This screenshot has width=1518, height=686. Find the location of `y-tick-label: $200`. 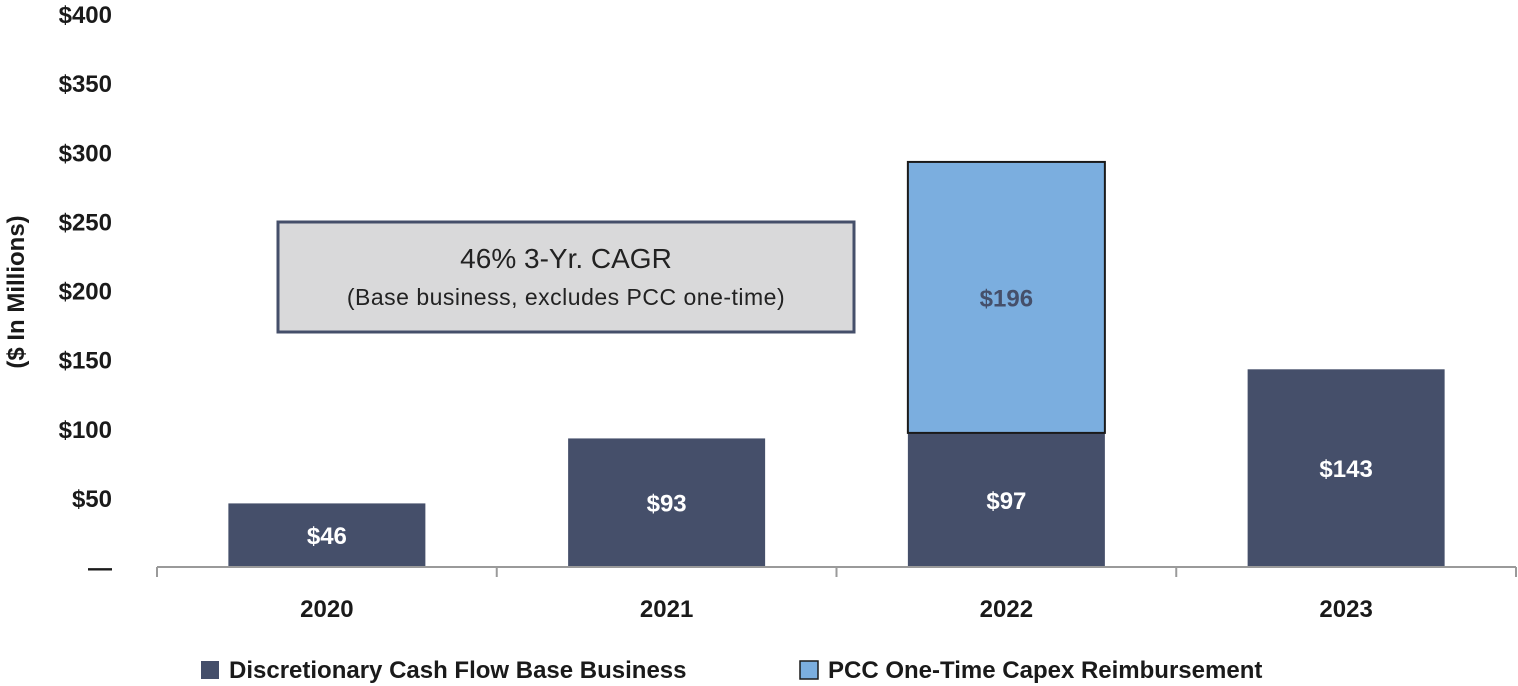

y-tick-label: $200 is located at coordinates (85, 292).